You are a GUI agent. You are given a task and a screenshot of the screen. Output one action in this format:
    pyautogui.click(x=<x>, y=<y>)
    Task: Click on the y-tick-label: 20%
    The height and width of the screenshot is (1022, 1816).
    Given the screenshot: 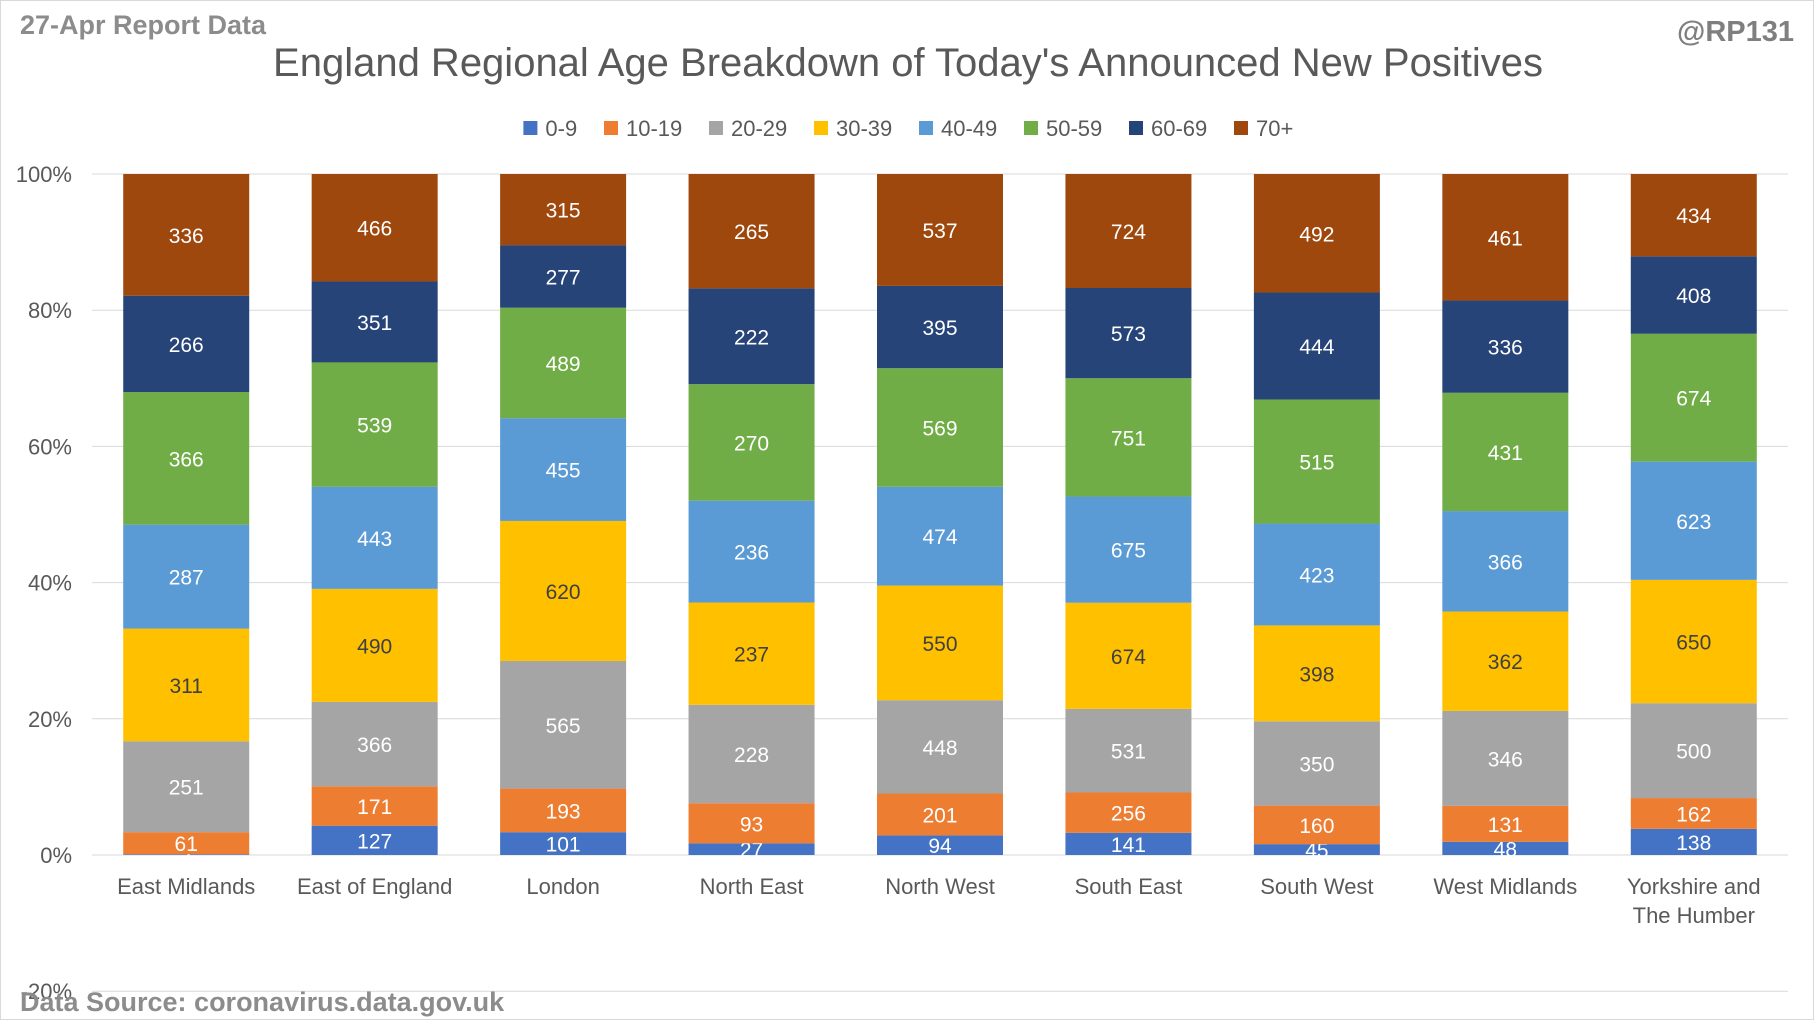 What is the action you would take?
    pyautogui.click(x=50, y=719)
    